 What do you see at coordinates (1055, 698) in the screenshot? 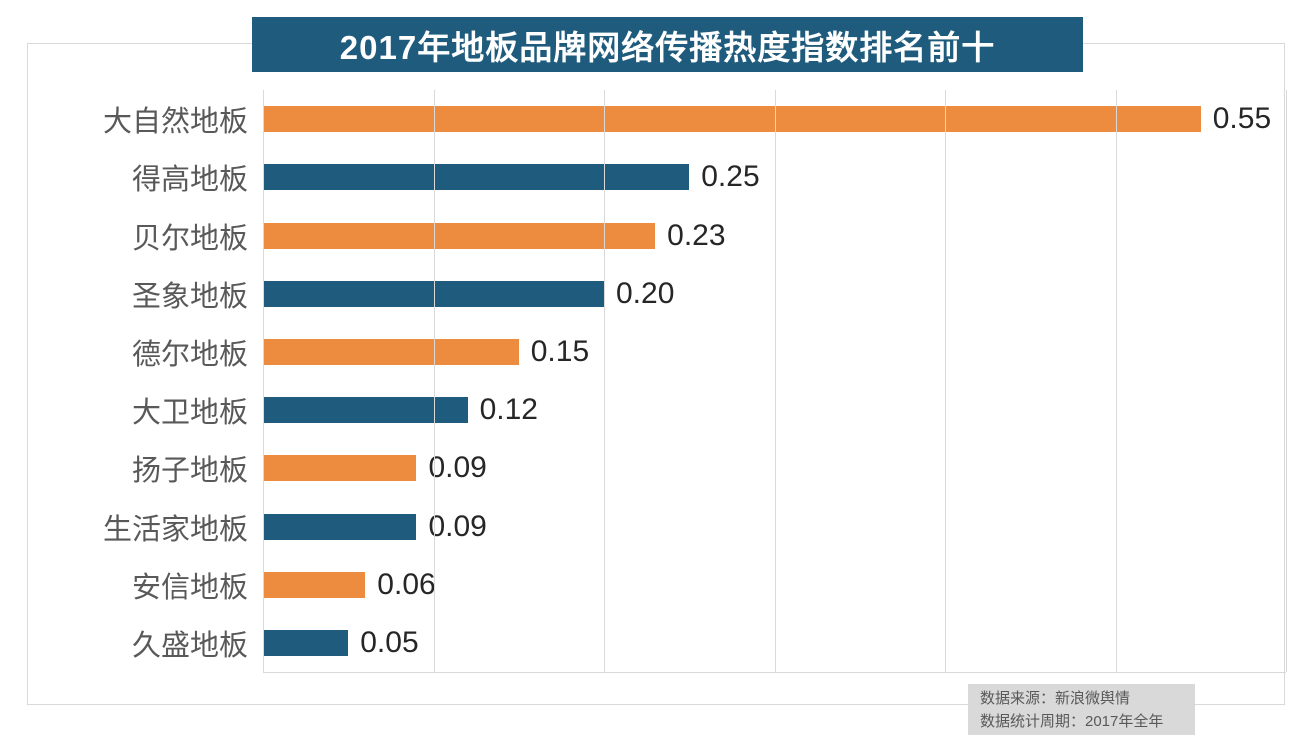
I see `data-source-line: 数据来源：新浪微舆情` at bounding box center [1055, 698].